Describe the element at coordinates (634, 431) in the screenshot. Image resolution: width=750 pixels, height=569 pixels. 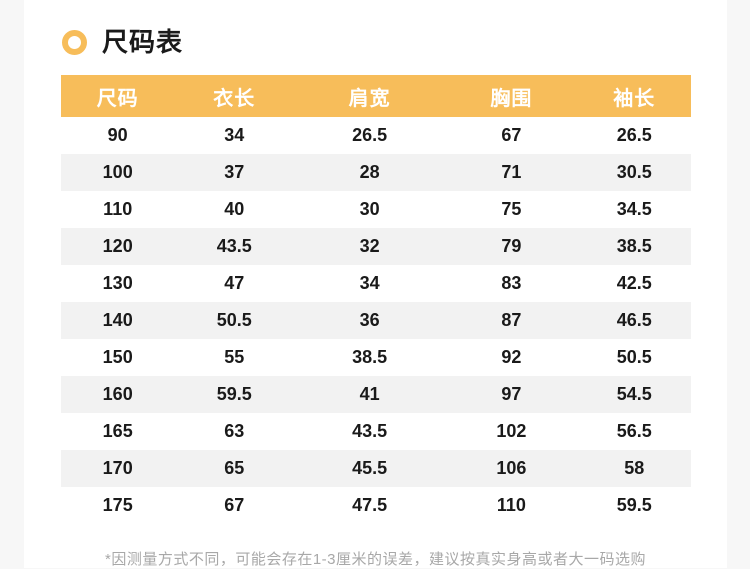
I see `table-cell: 56.5` at that location.